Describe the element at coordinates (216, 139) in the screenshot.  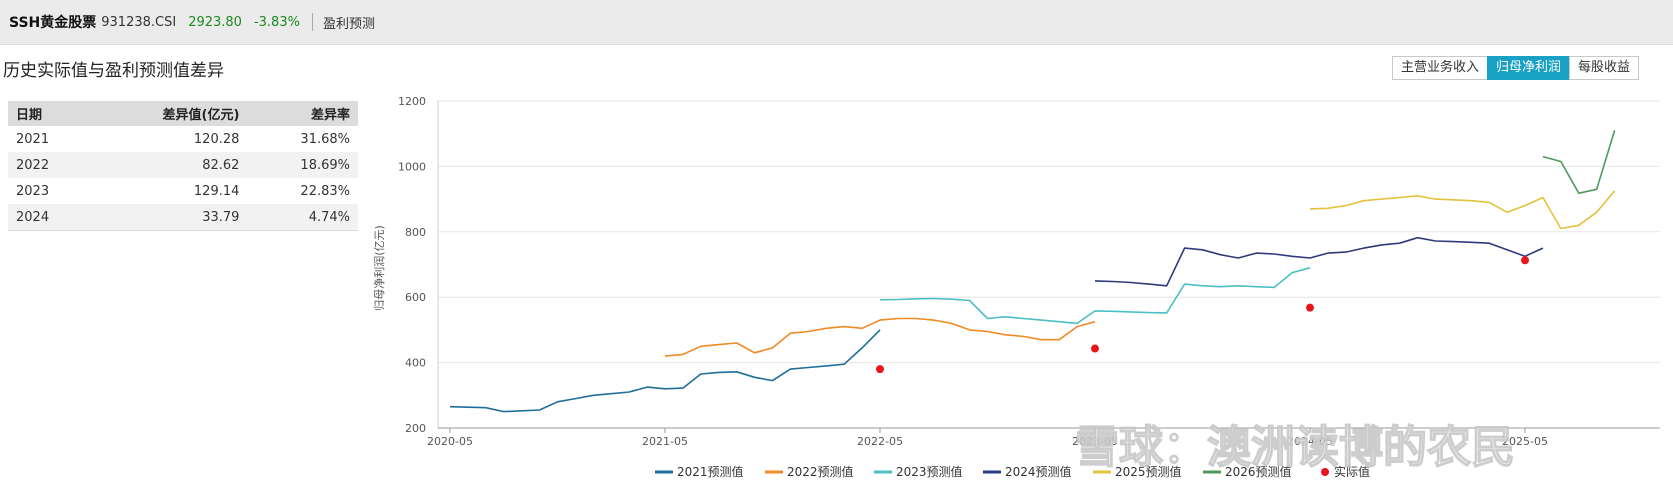
I see `cell-diff-value: 120.28` at that location.